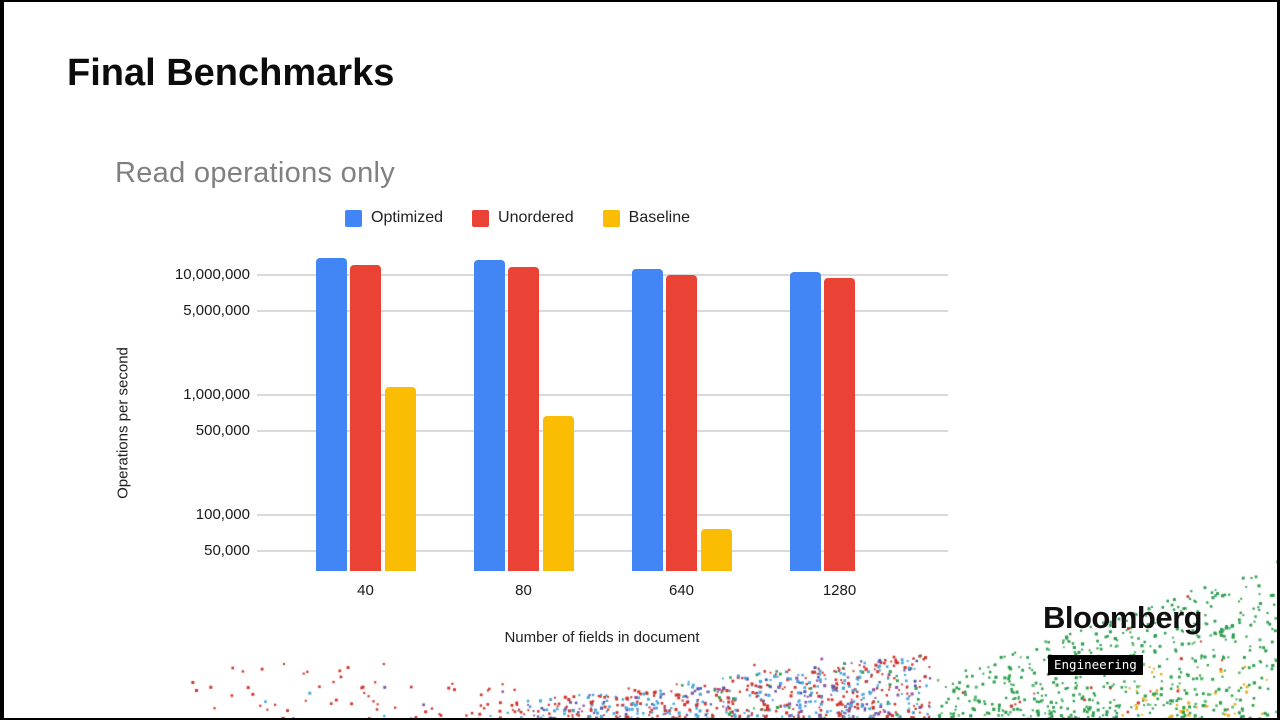 Image resolution: width=1280 pixels, height=720 pixels. I want to click on chart-title: Read operations only, so click(255, 173).